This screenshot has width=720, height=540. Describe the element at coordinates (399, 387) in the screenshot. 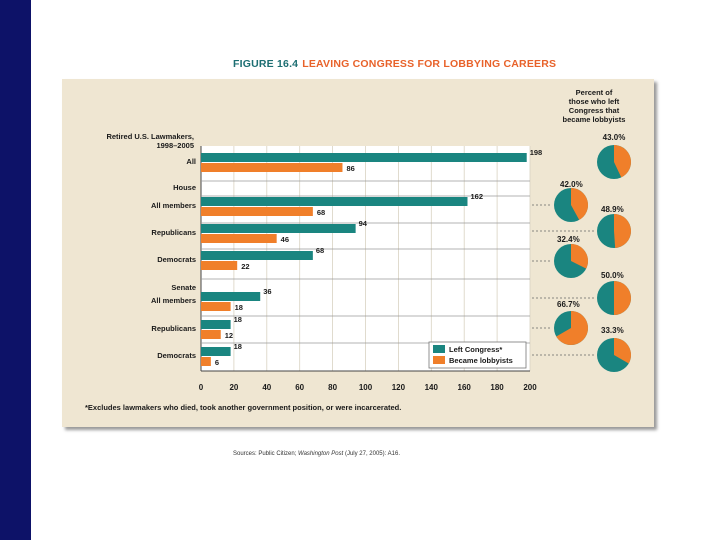

I see `x-tick-label: 120` at that location.